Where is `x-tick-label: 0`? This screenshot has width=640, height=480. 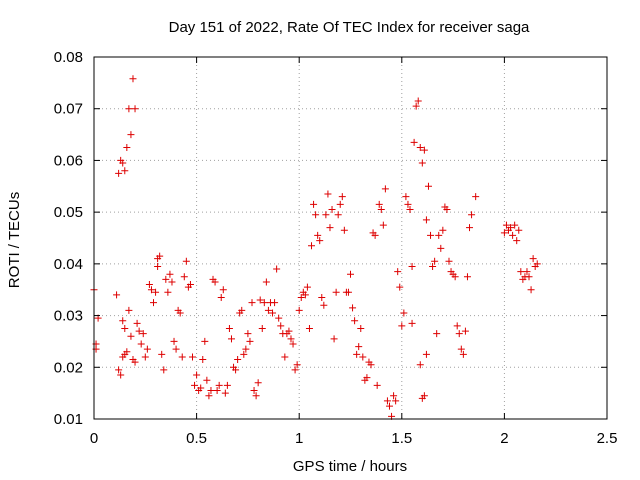 x-tick-label: 0 is located at coordinates (94, 438).